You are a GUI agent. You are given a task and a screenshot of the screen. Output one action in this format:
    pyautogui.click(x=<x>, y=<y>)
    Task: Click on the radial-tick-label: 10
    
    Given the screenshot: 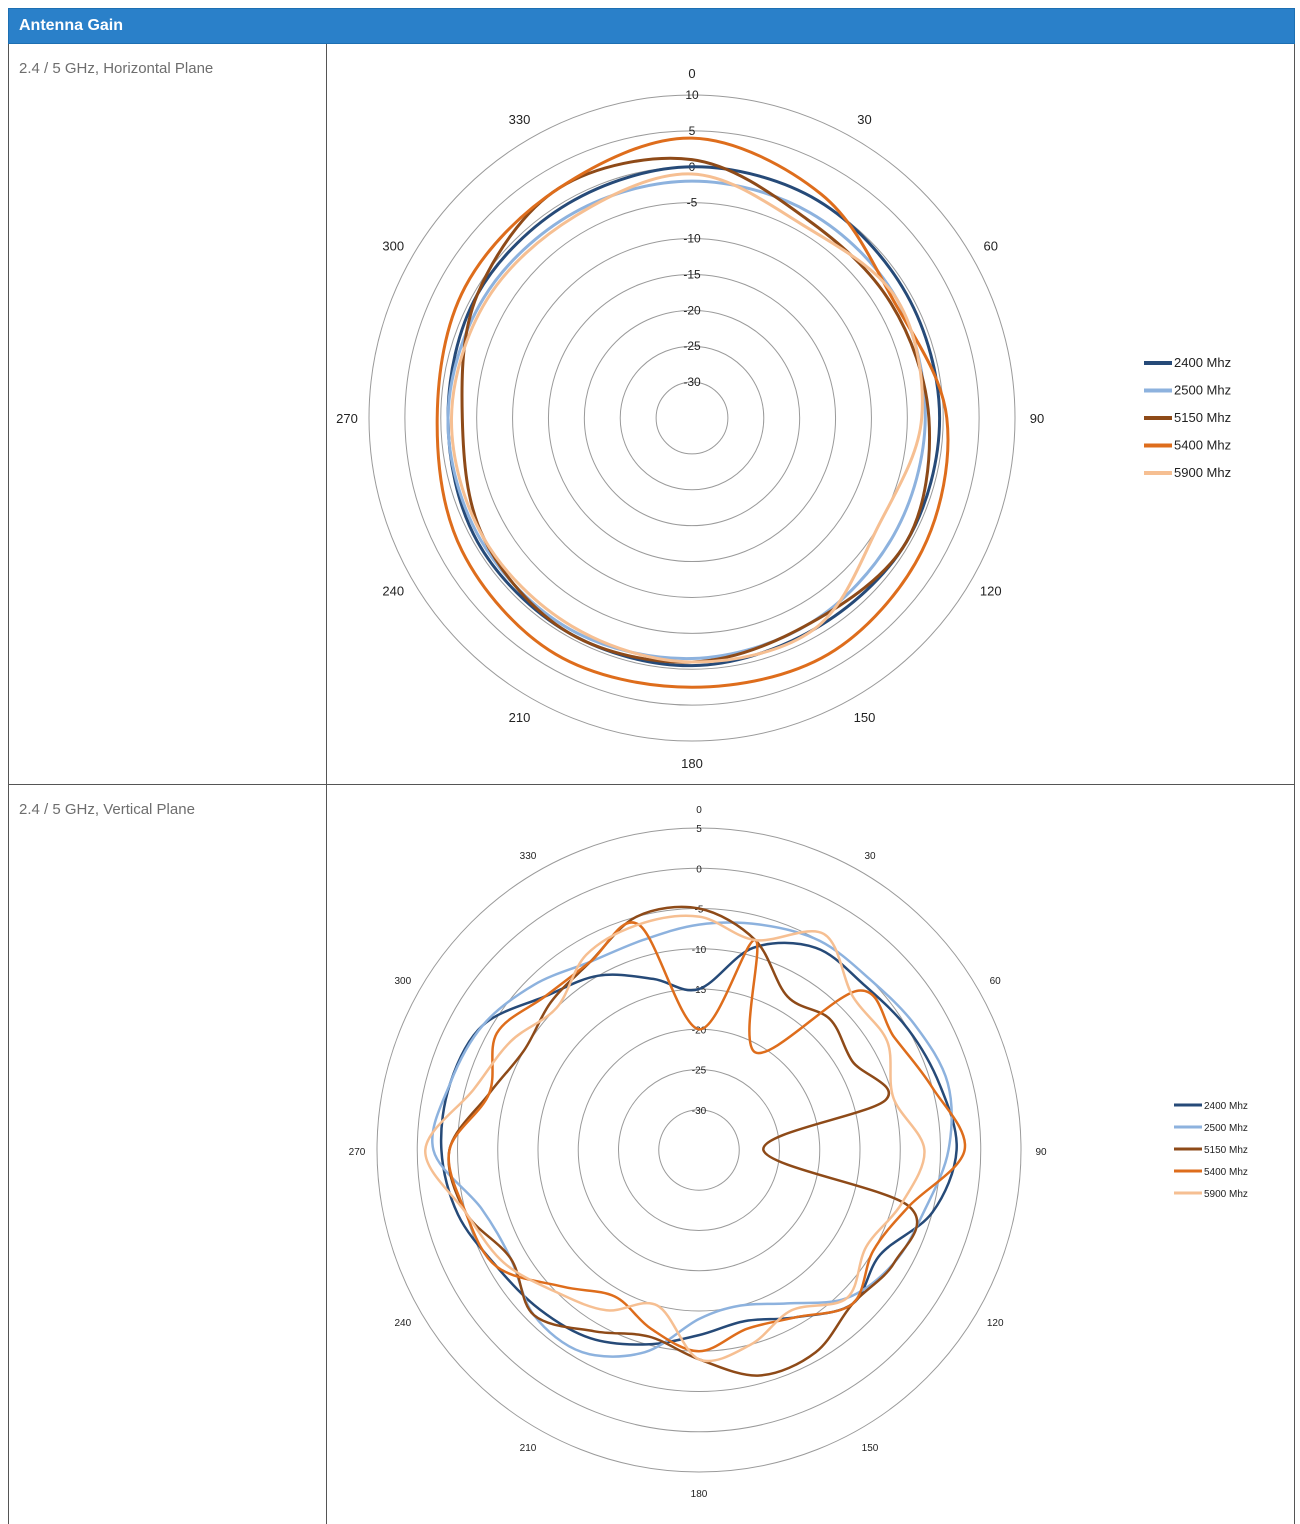 What is the action you would take?
    pyautogui.click(x=692, y=95)
    